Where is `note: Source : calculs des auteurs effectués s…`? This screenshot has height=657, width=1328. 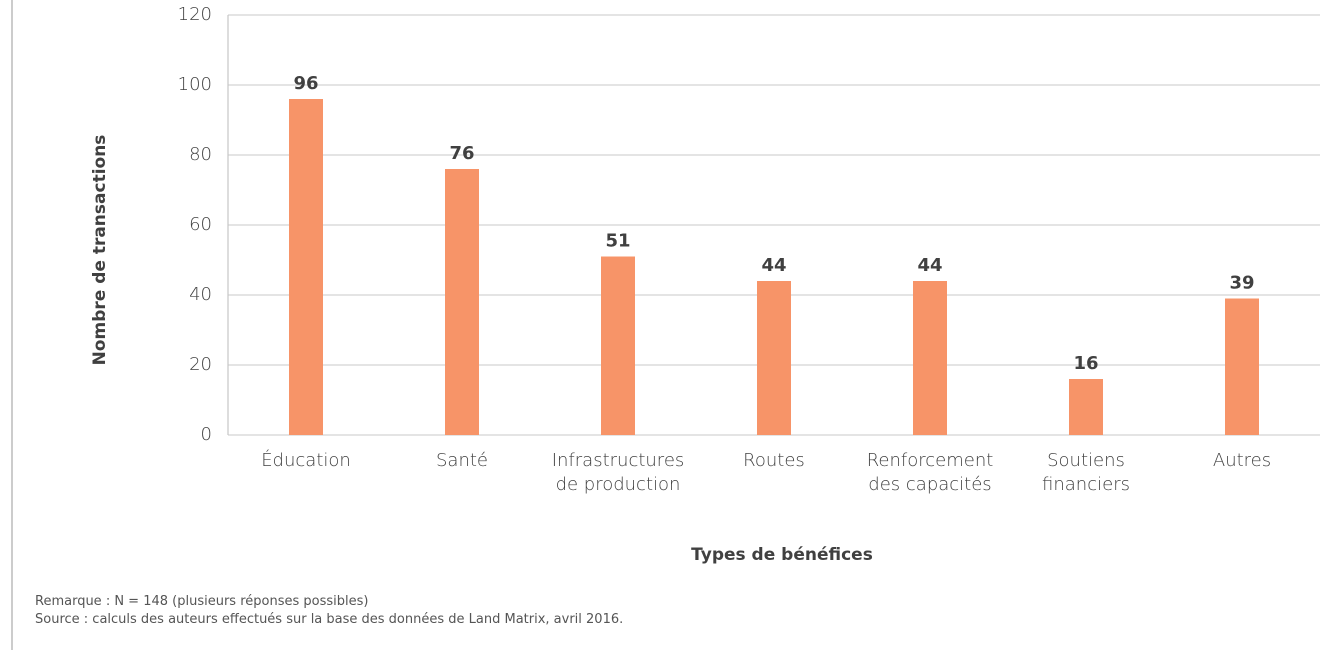 note: Source : calculs des auteurs effectués s… is located at coordinates (329, 619).